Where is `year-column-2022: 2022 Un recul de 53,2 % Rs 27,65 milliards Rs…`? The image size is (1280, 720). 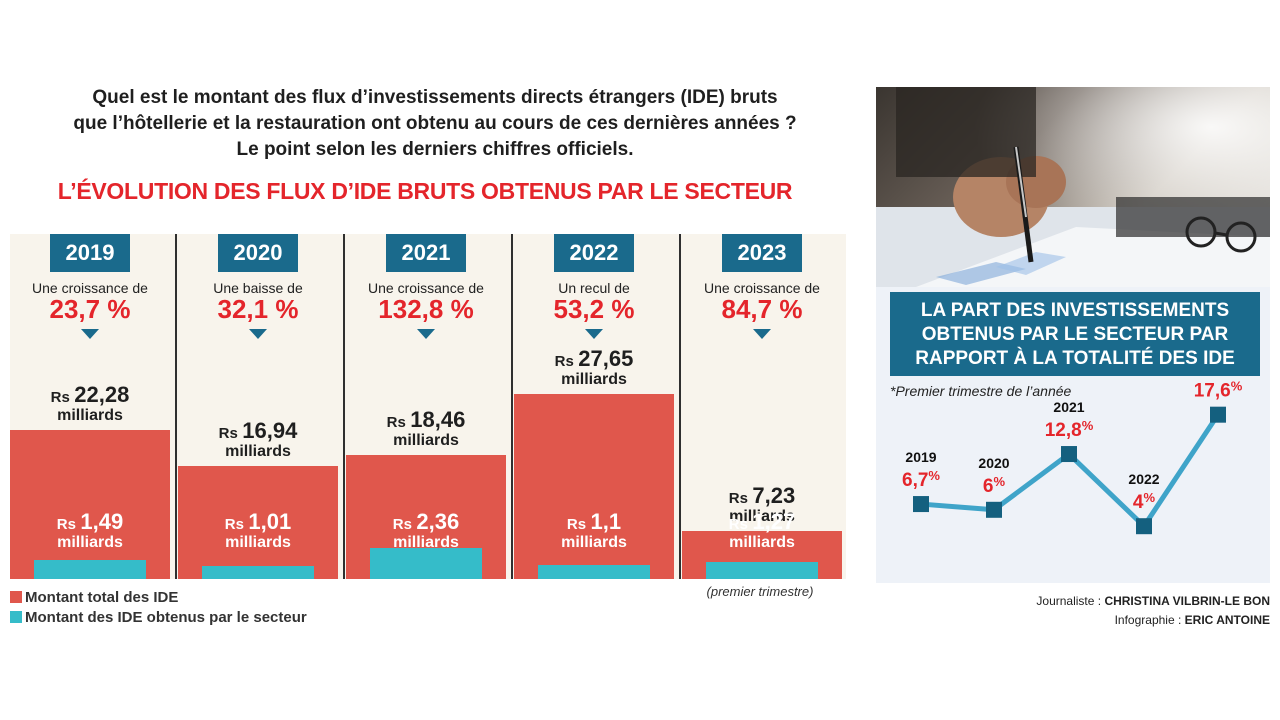 year-column-2022: 2022 Un recul de 53,2 % Rs 27,65 milliards Rs… is located at coordinates (594, 406).